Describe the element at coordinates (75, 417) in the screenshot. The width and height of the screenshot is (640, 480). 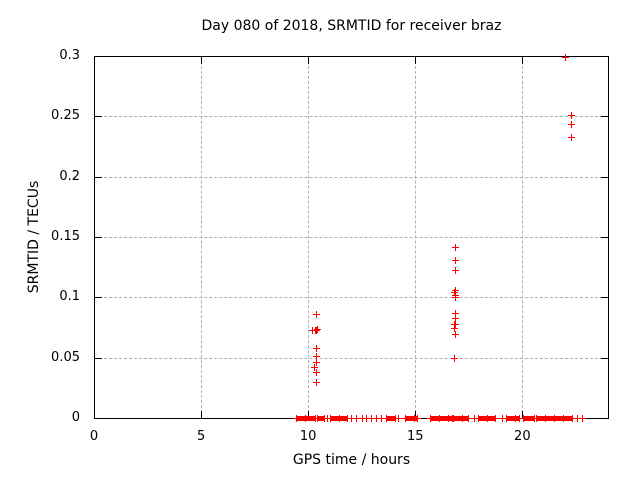
I see `y-tick-label: 0` at that location.